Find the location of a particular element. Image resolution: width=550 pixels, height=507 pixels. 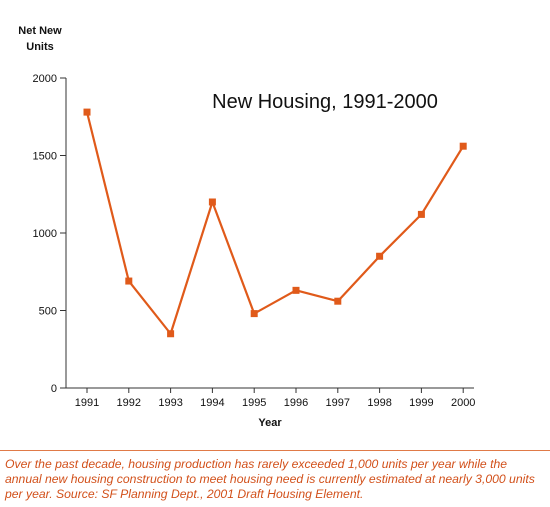

x-tick-label: 1994 is located at coordinates (212, 403).